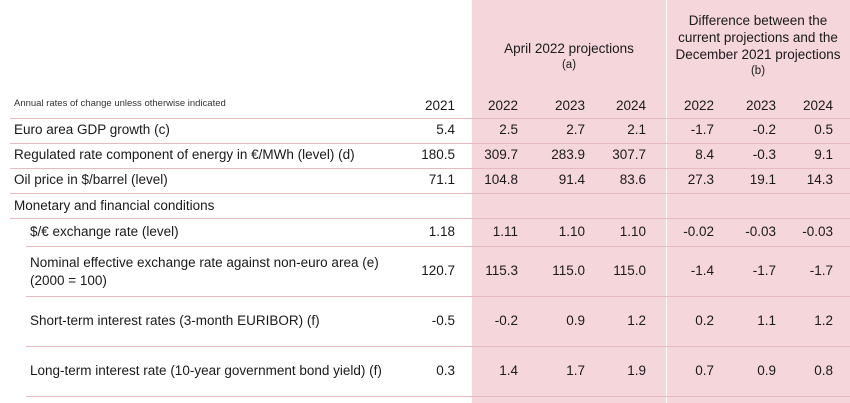 Image resolution: width=850 pixels, height=403 pixels. Describe the element at coordinates (505, 231) in the screenshot. I see `cell-2022: 1.11` at that location.